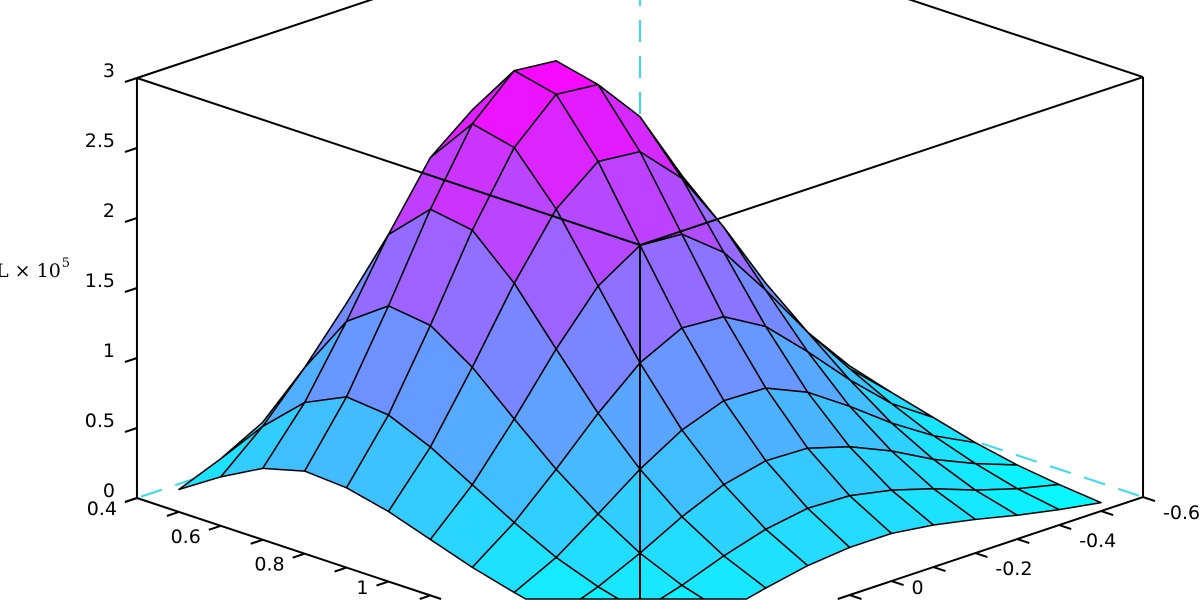 Image resolution: width=1200 pixels, height=600 pixels. I want to click on y-tick-label: -0.6, so click(1181, 513).